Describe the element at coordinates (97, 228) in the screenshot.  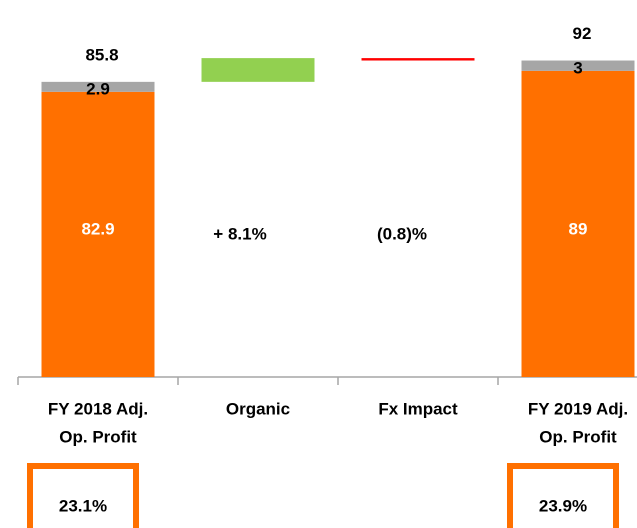
I see `segment-label: 82.9` at that location.